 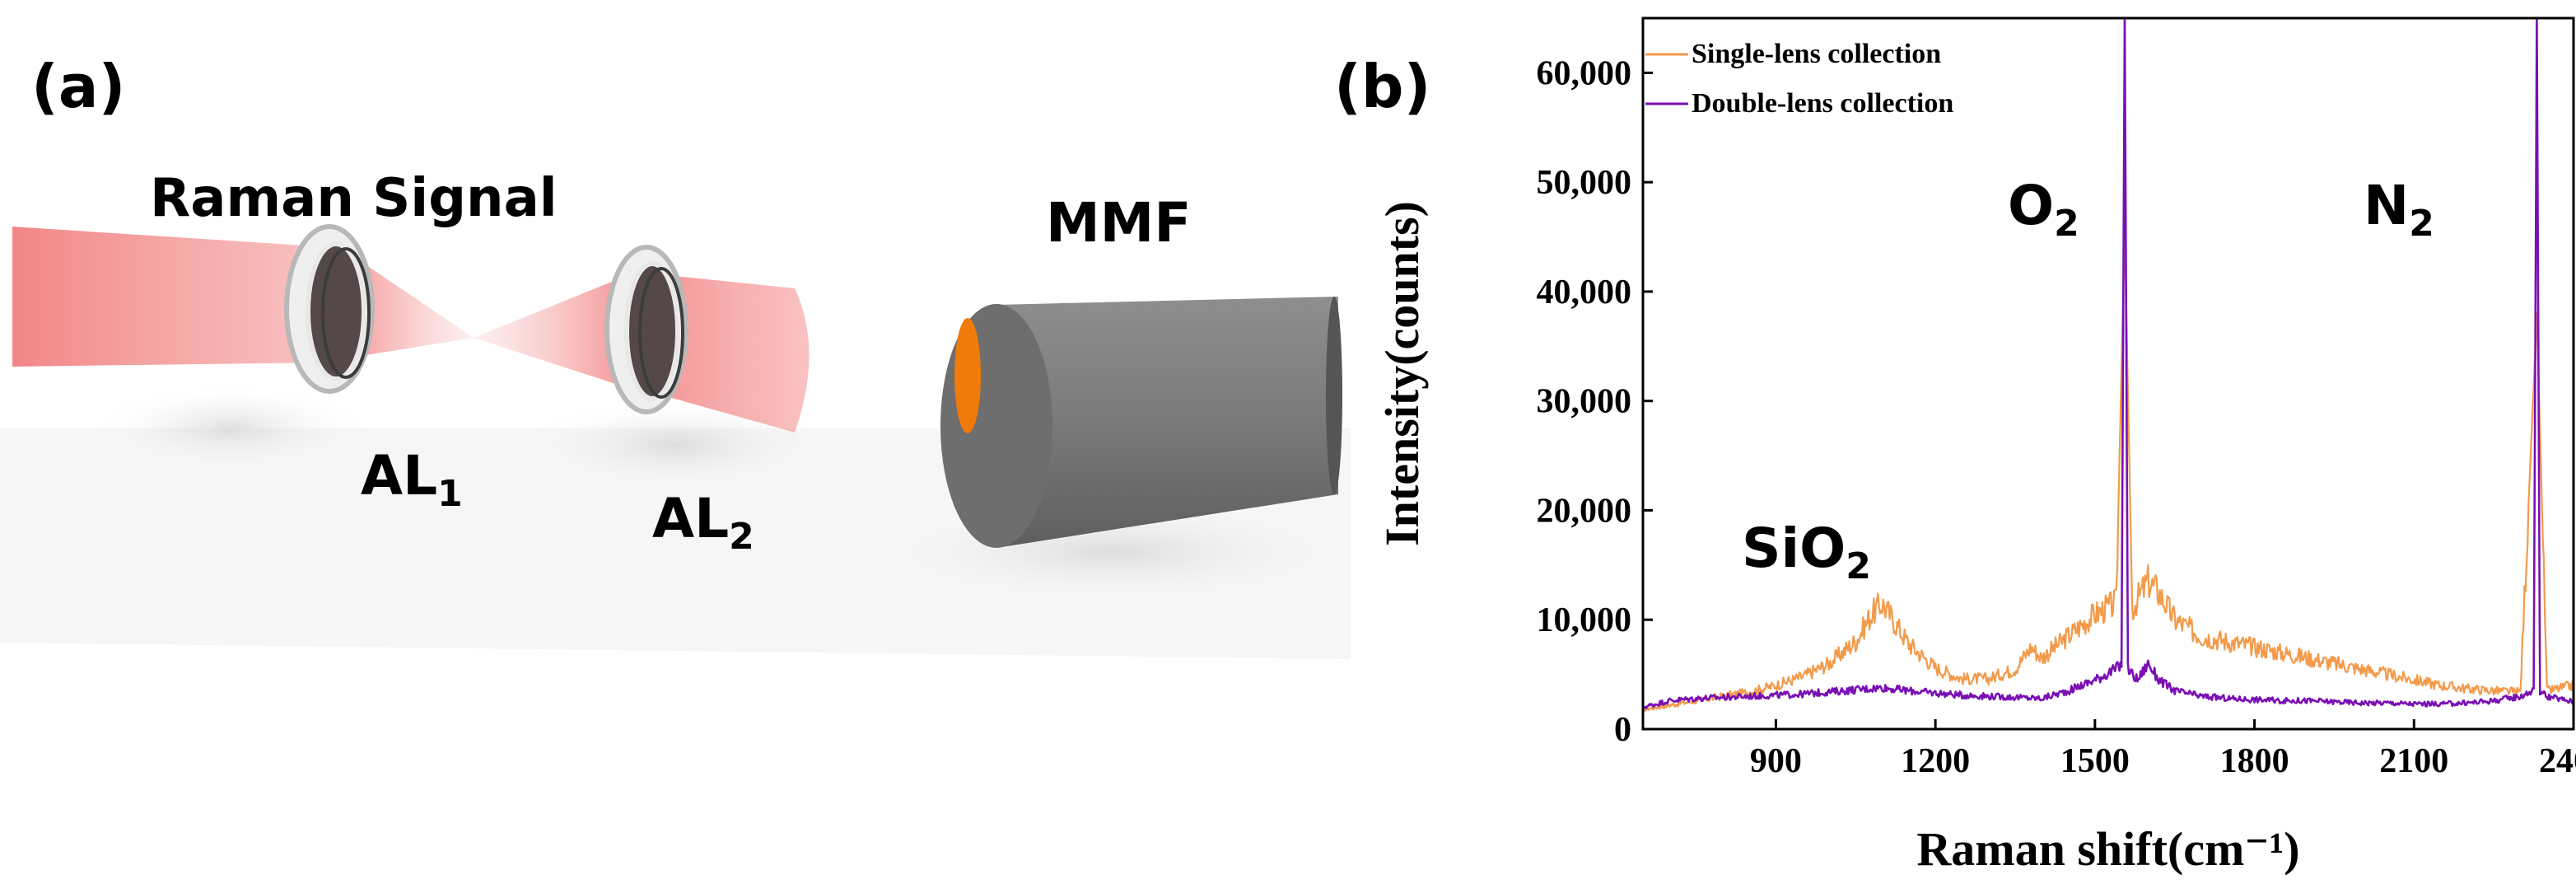 I want to click on lens-al2, so click(x=646, y=329).